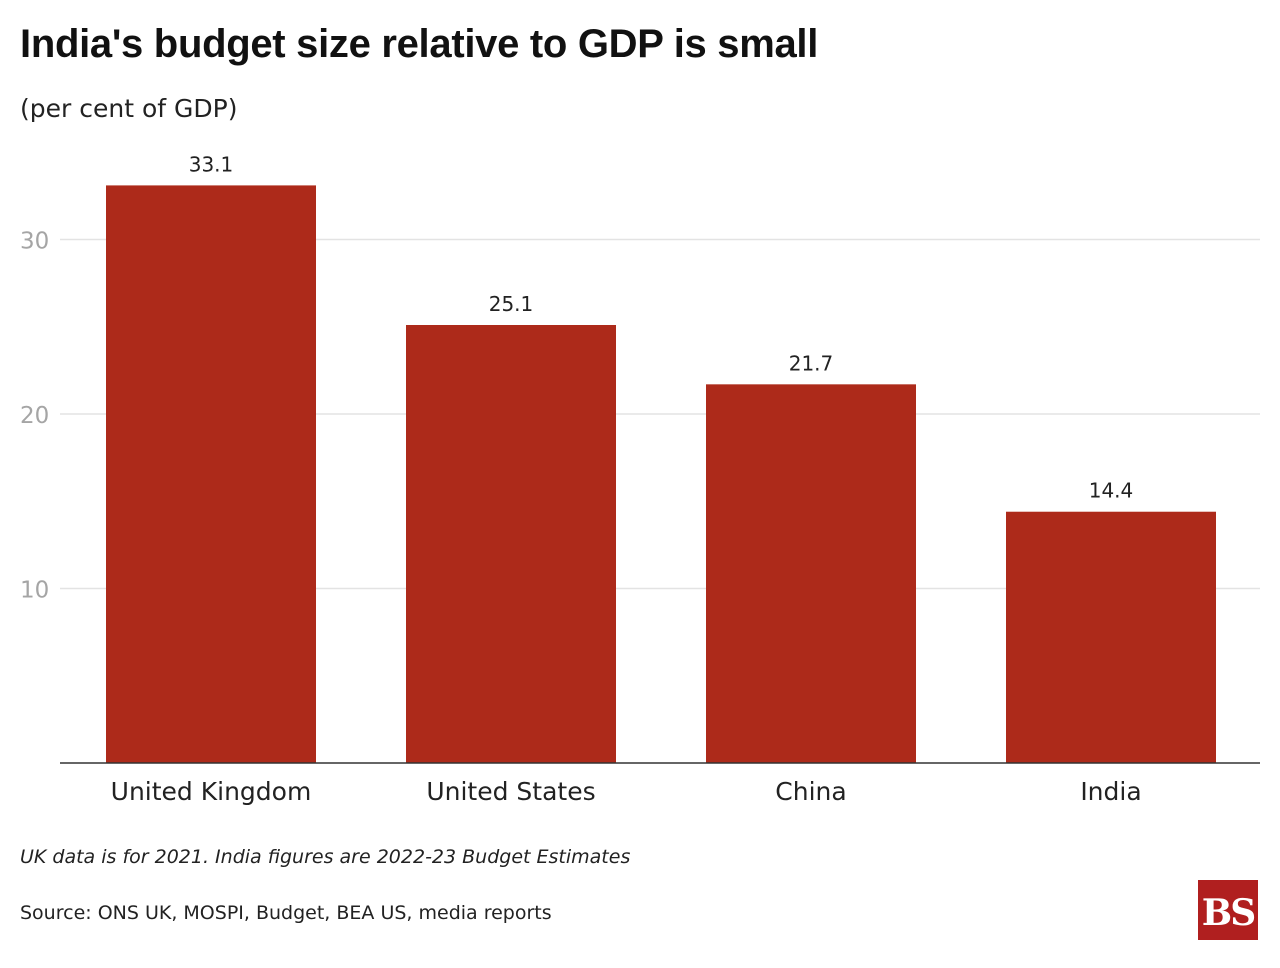 The width and height of the screenshot is (1280, 968). I want to click on bs-logo: BS, so click(1228, 910).